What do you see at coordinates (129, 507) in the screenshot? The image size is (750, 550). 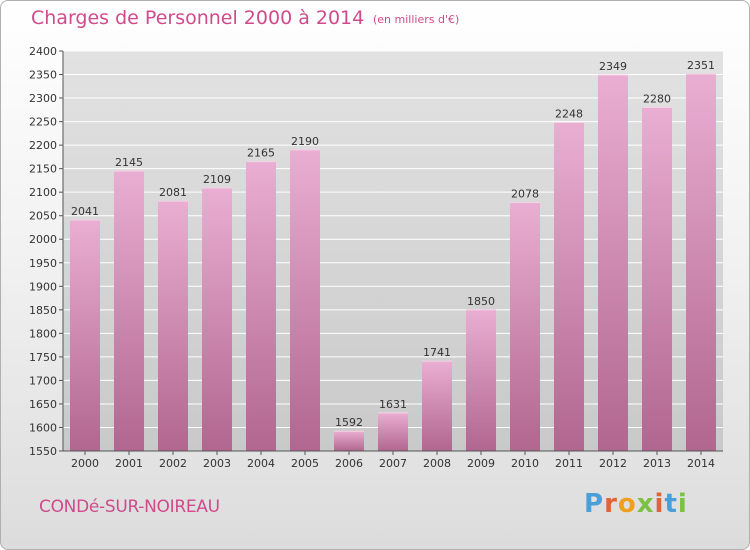 I see `town-name: CONDé-SUR-NOIREAU` at bounding box center [129, 507].